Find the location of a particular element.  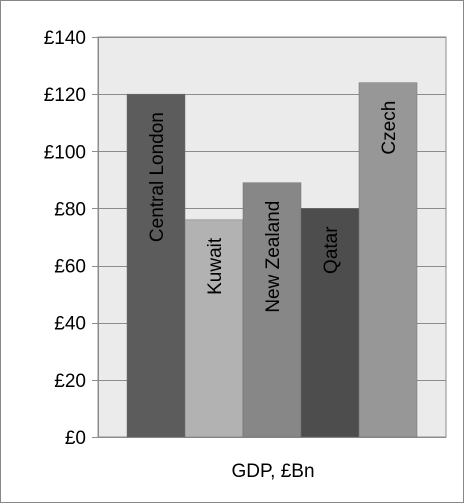

bar-category-label: Czech is located at coordinates (389, 128).